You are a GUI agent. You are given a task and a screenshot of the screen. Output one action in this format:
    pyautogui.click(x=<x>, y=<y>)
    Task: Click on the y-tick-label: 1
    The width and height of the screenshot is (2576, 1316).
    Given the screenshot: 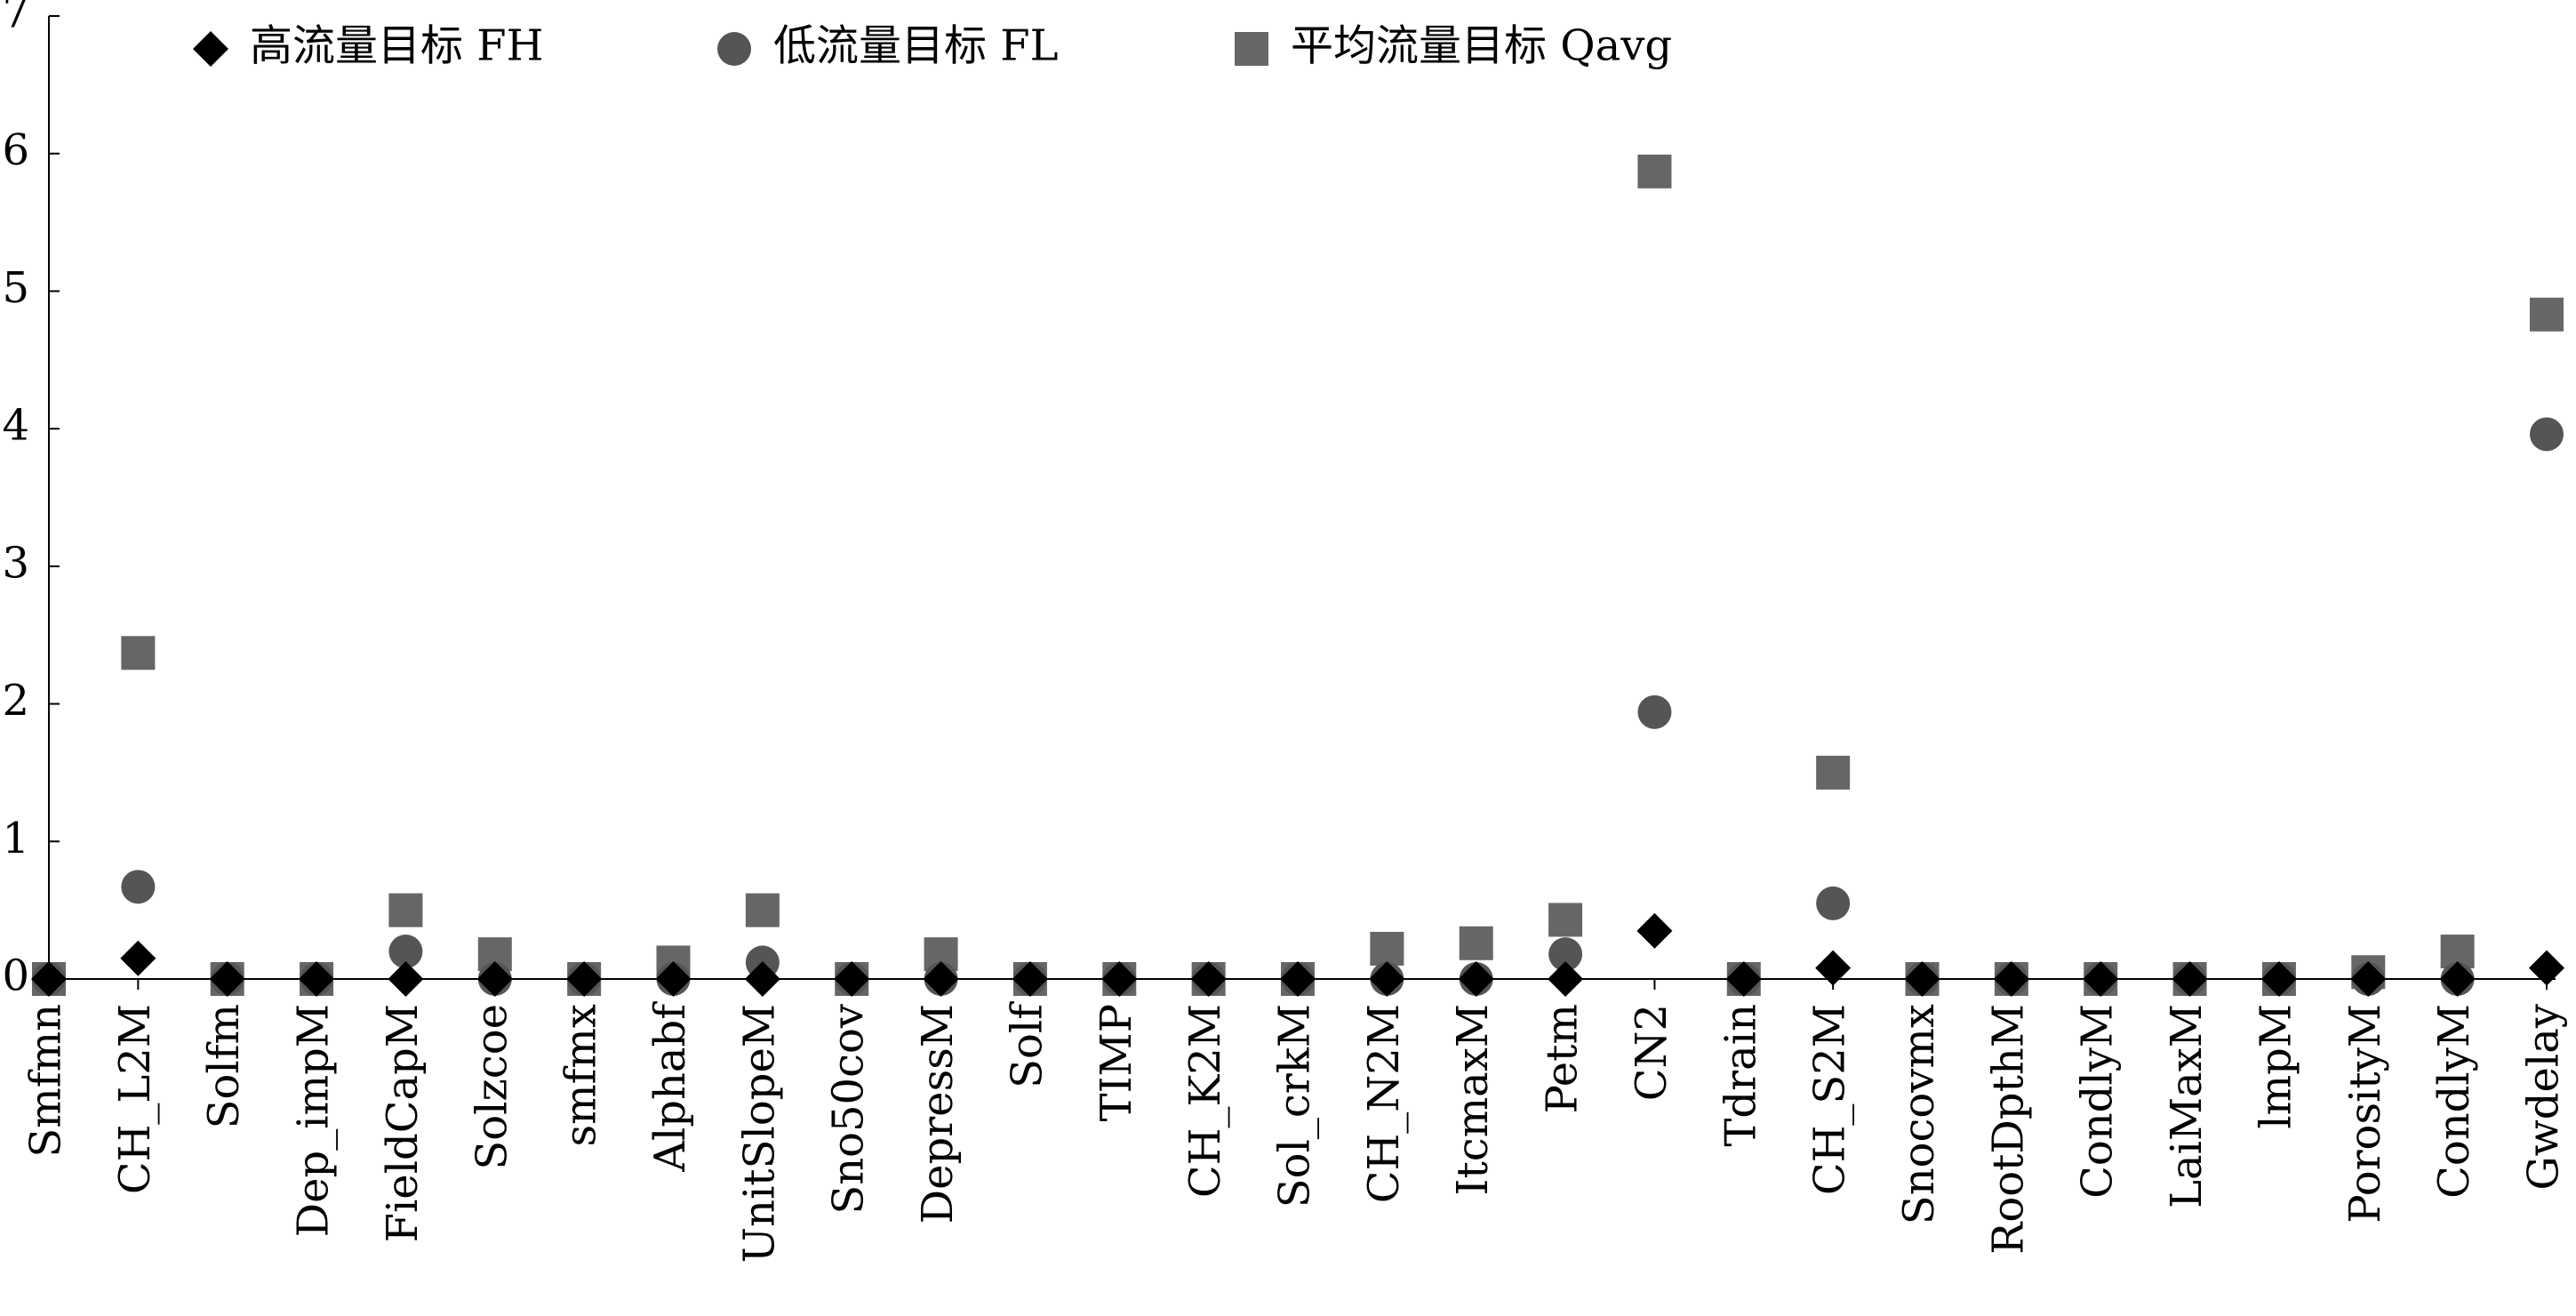 What is the action you would take?
    pyautogui.click(x=15, y=839)
    